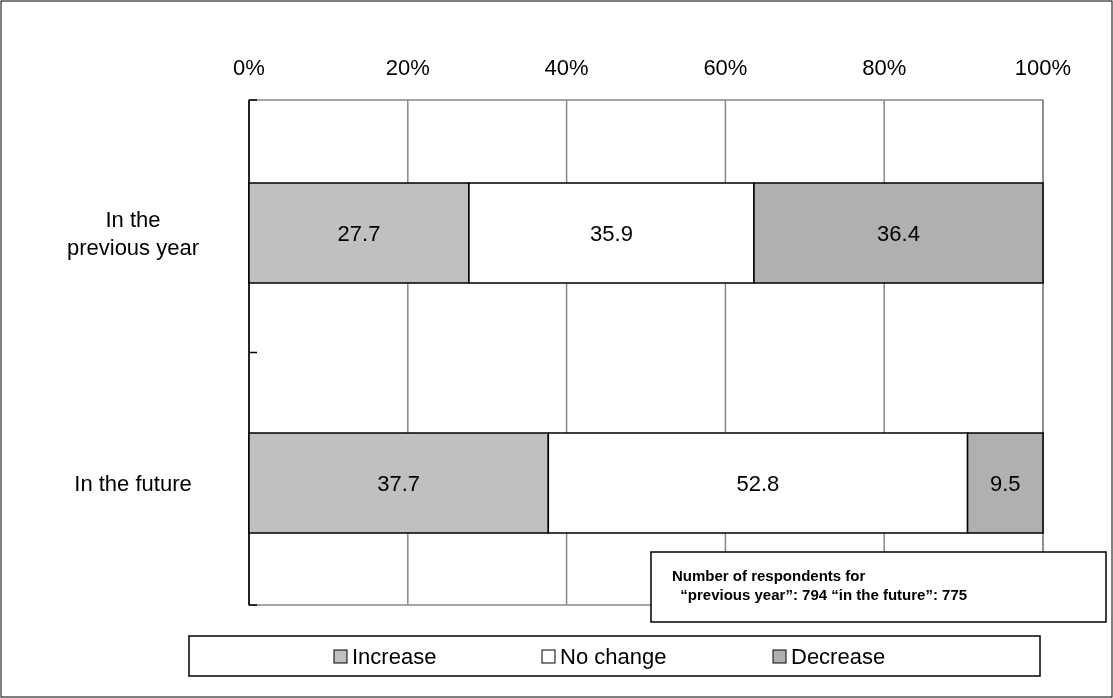  What do you see at coordinates (133, 233) in the screenshot?
I see `y-tick-label: In the previous year` at bounding box center [133, 233].